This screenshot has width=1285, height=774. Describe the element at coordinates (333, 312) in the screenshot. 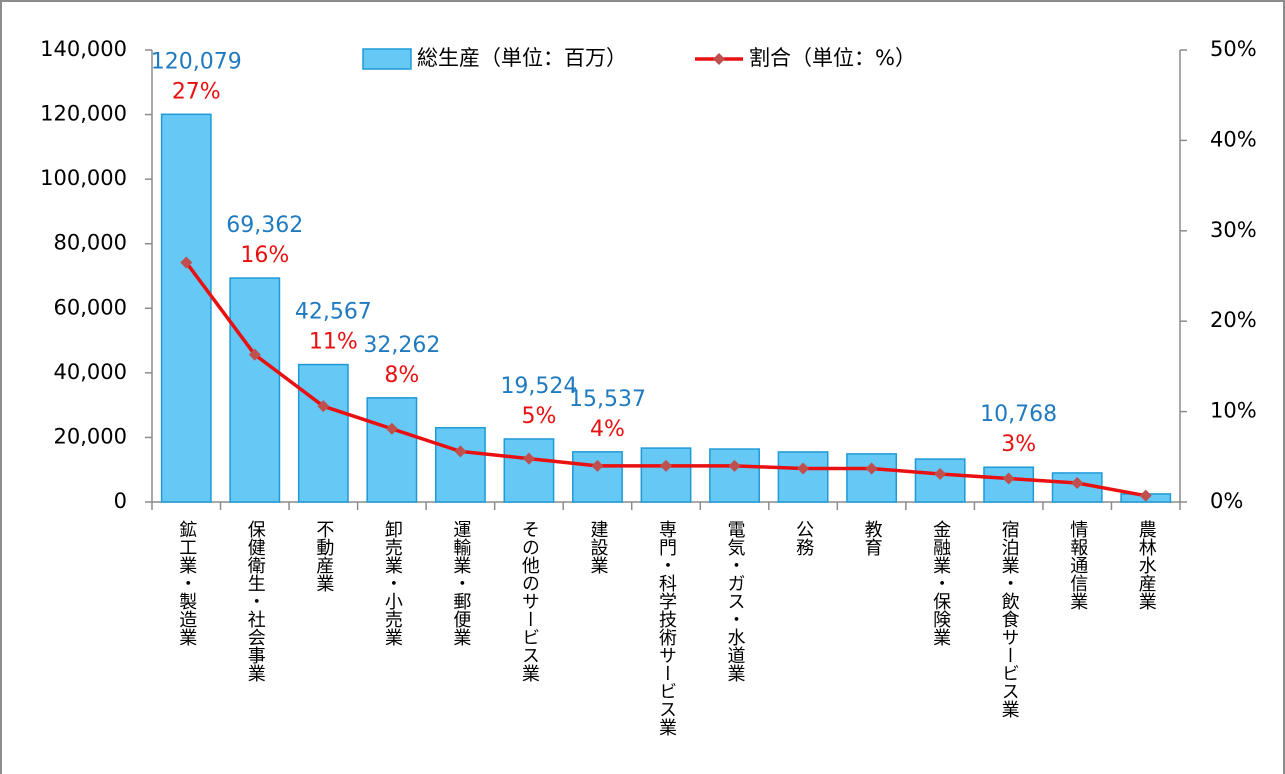

I see `bar-value-label: 42,567` at that location.